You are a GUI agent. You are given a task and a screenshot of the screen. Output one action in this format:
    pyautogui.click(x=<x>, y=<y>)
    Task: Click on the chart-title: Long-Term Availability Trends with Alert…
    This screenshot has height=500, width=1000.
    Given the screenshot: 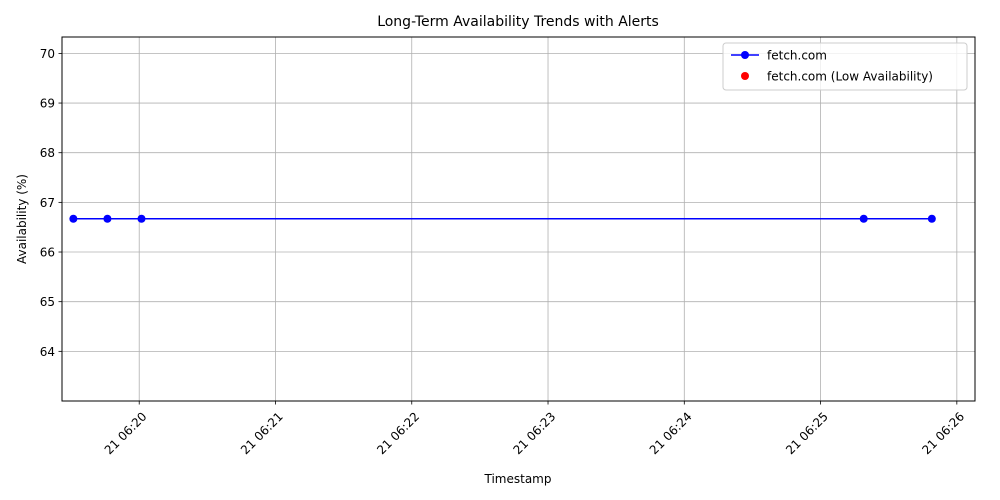 What is the action you would take?
    pyautogui.click(x=518, y=22)
    